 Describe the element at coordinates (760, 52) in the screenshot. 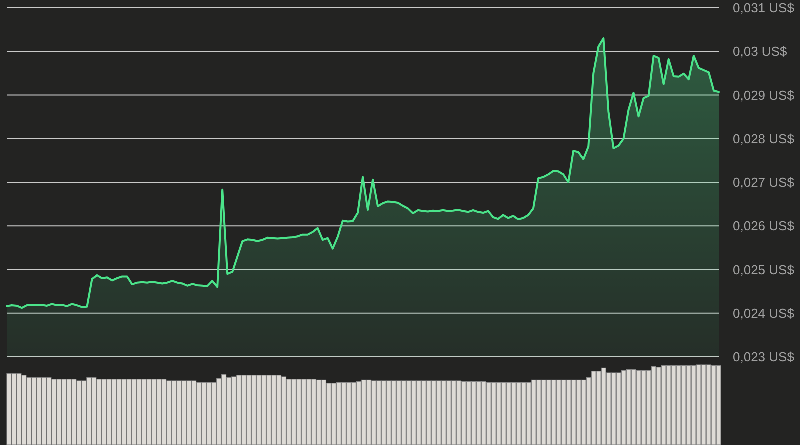

I see `y-tick-label: 0,03 US$` at that location.